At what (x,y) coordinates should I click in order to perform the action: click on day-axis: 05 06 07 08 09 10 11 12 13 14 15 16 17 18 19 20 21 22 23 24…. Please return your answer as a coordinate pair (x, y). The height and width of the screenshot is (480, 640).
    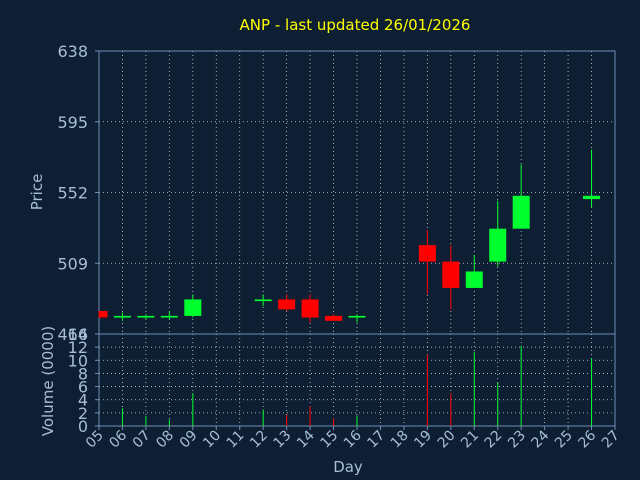
    Looking at the image, I should click on (353, 438).